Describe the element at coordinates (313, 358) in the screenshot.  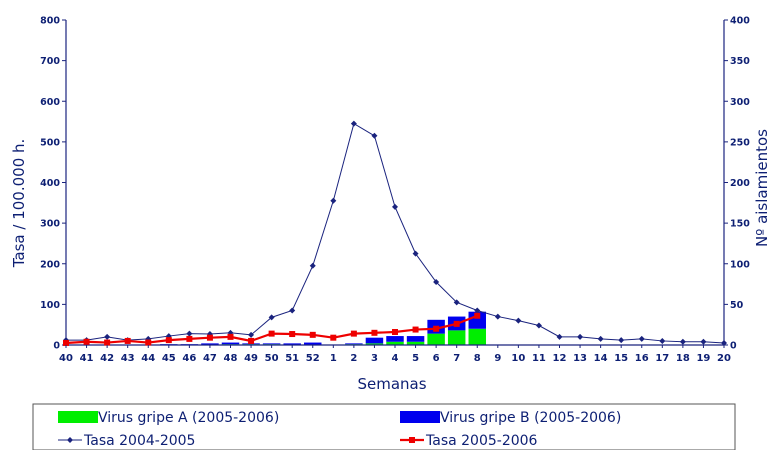
I see `x-tick-label: 52` at that location.